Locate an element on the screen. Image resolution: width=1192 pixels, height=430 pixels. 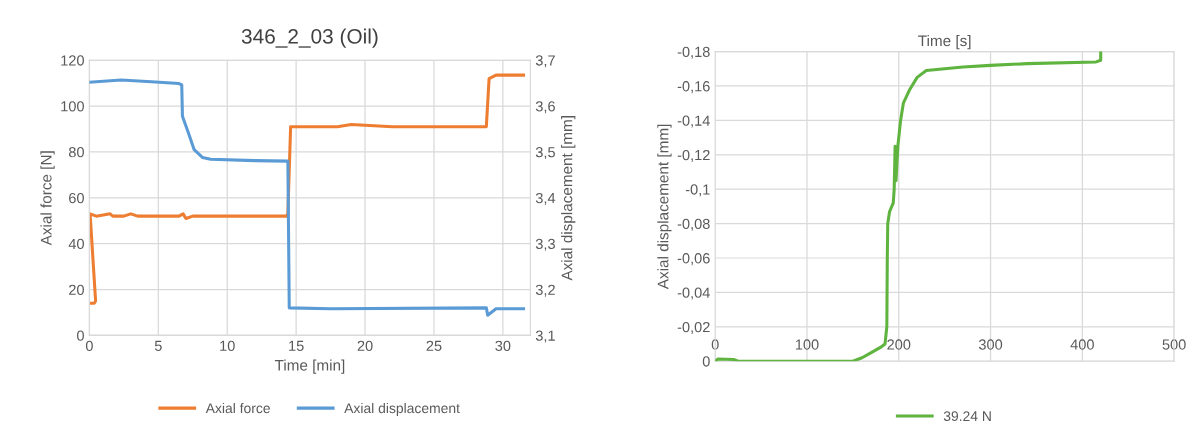
legend-label: Axial force is located at coordinates (237, 408).